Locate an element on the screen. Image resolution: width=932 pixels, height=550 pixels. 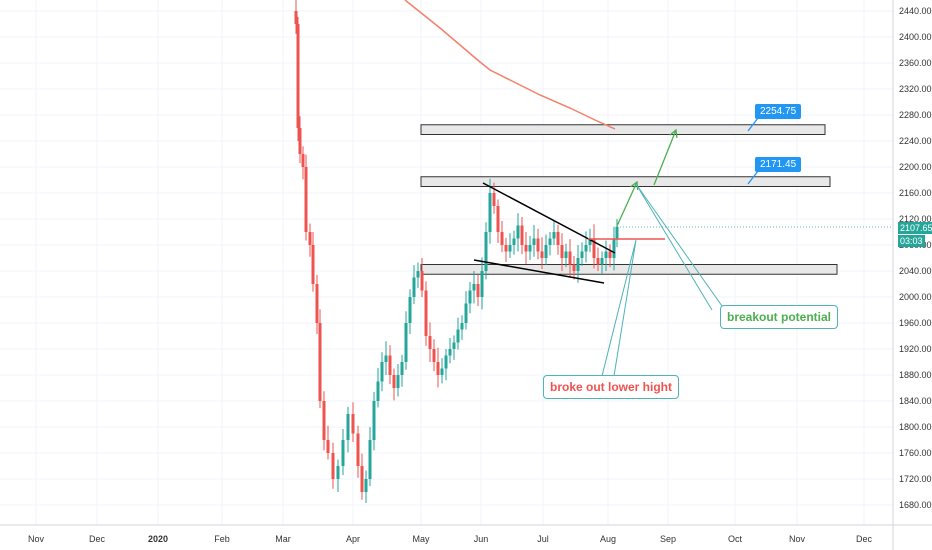
y-tick-label: 1840.00 is located at coordinates (915, 401).